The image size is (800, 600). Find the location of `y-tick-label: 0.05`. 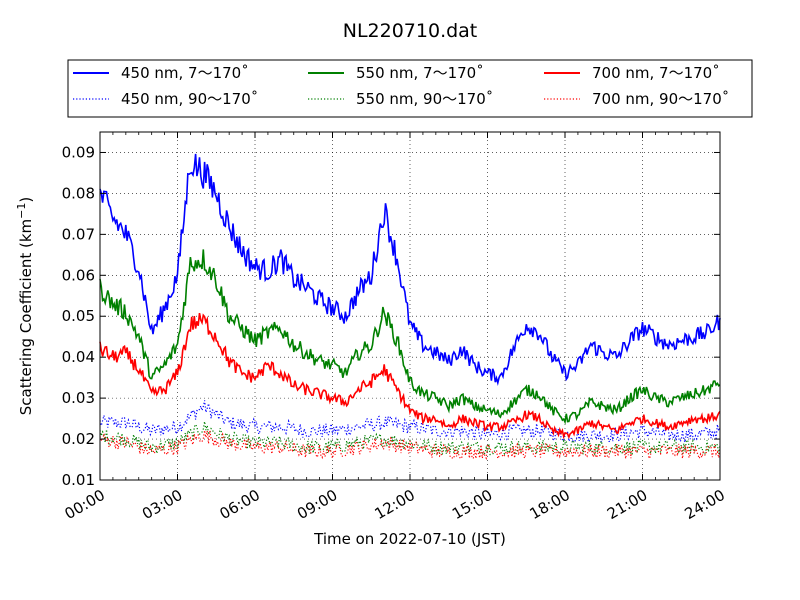

y-tick-label: 0.05 is located at coordinates (78, 316).